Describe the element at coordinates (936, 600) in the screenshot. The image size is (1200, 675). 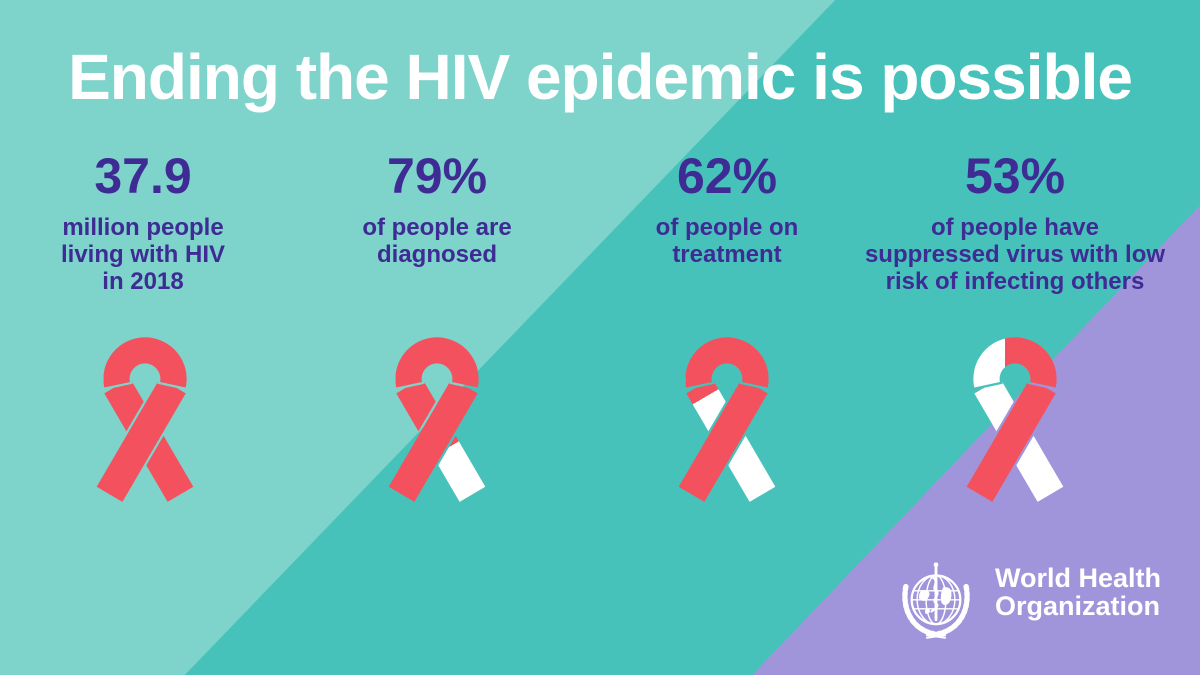
I see `who-emblem-icon` at that location.